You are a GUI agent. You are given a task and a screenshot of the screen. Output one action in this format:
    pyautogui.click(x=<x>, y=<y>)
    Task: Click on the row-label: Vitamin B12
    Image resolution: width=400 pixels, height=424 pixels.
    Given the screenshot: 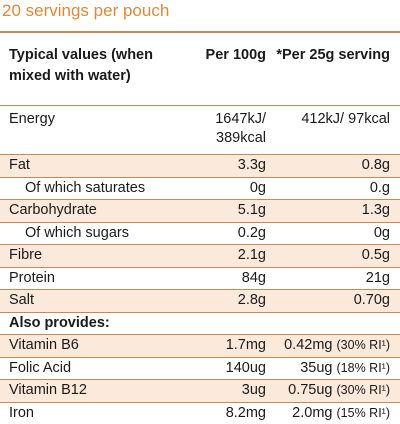 What is the action you would take?
    pyautogui.click(x=82, y=390)
    